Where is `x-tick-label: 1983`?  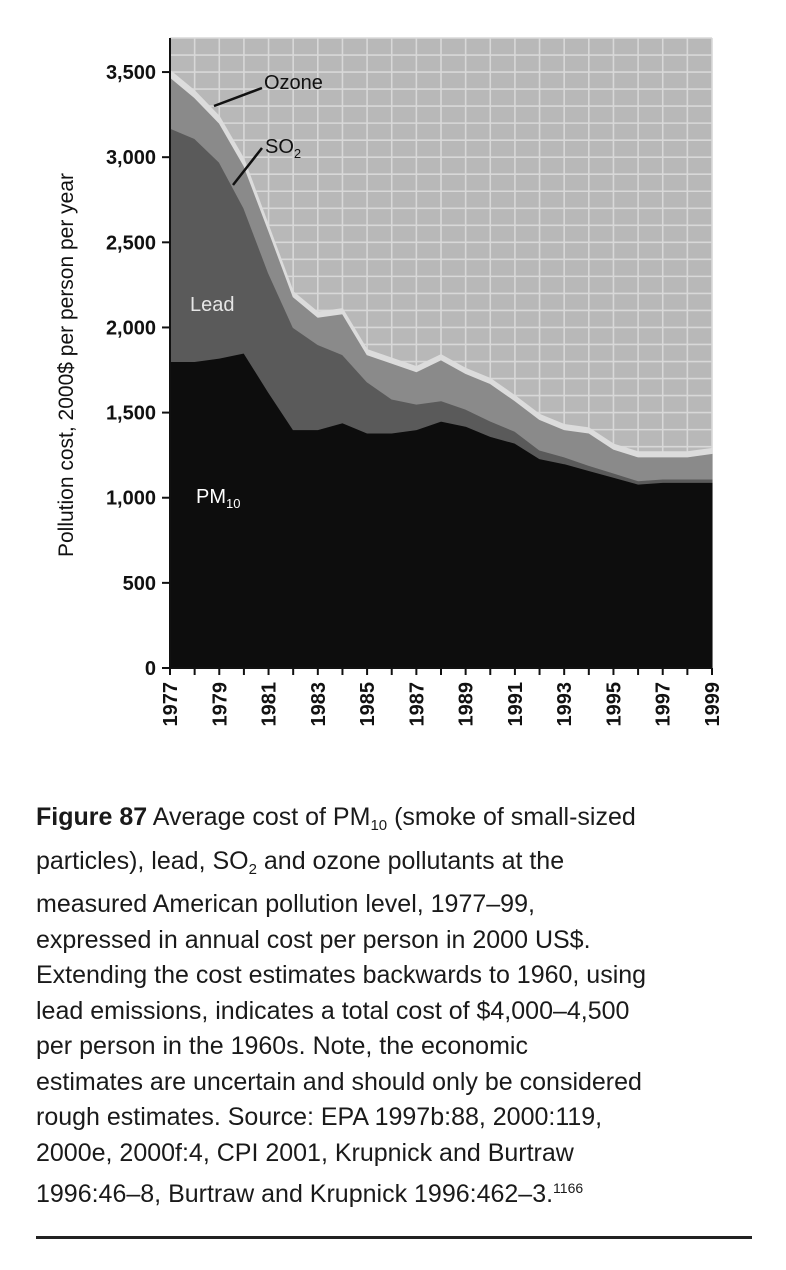
x-tick-label: 1983 is located at coordinates (319, 704).